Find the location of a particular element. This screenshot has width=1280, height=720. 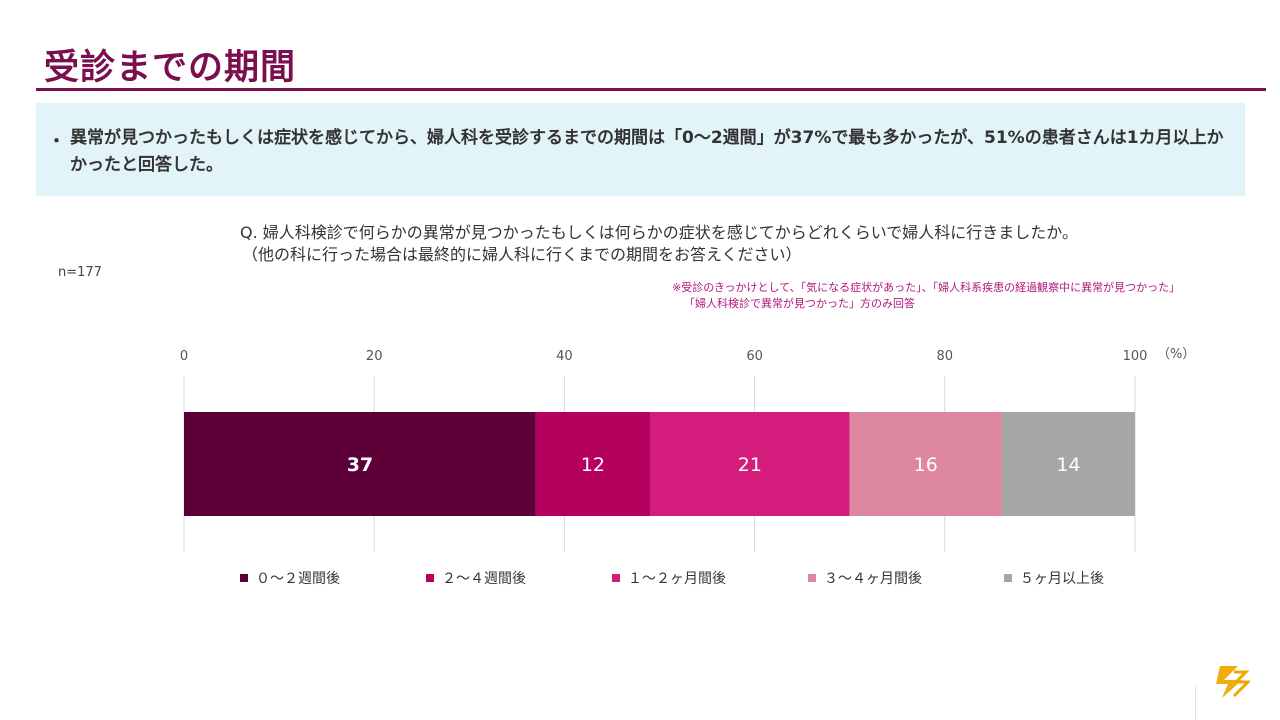

legend-label: ０～２週間後 is located at coordinates (298, 579).